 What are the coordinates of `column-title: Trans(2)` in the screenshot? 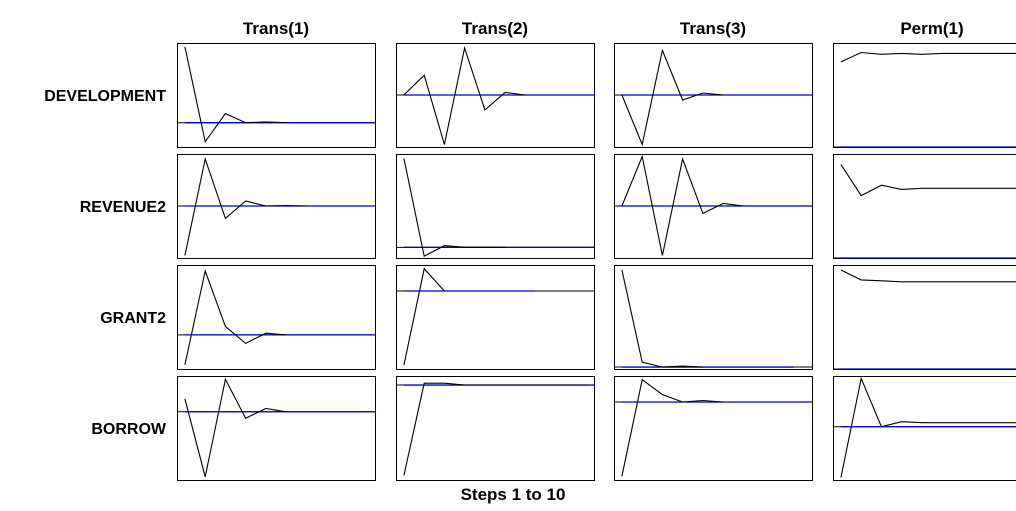 It's located at (495, 28).